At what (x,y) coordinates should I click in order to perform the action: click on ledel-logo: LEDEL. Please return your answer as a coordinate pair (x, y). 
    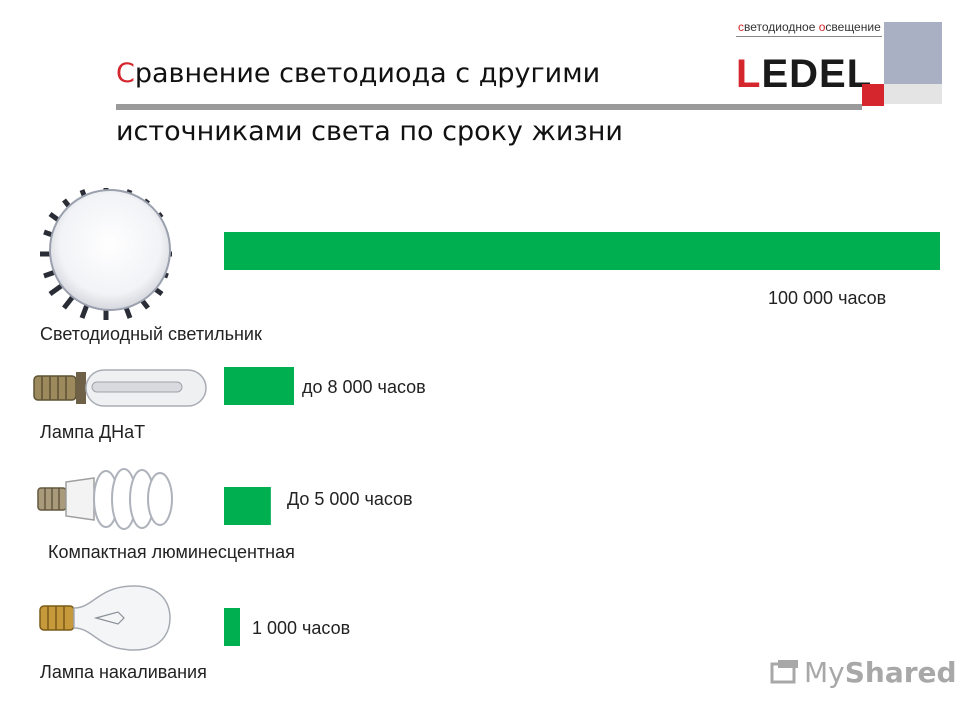
    Looking at the image, I should click on (804, 74).